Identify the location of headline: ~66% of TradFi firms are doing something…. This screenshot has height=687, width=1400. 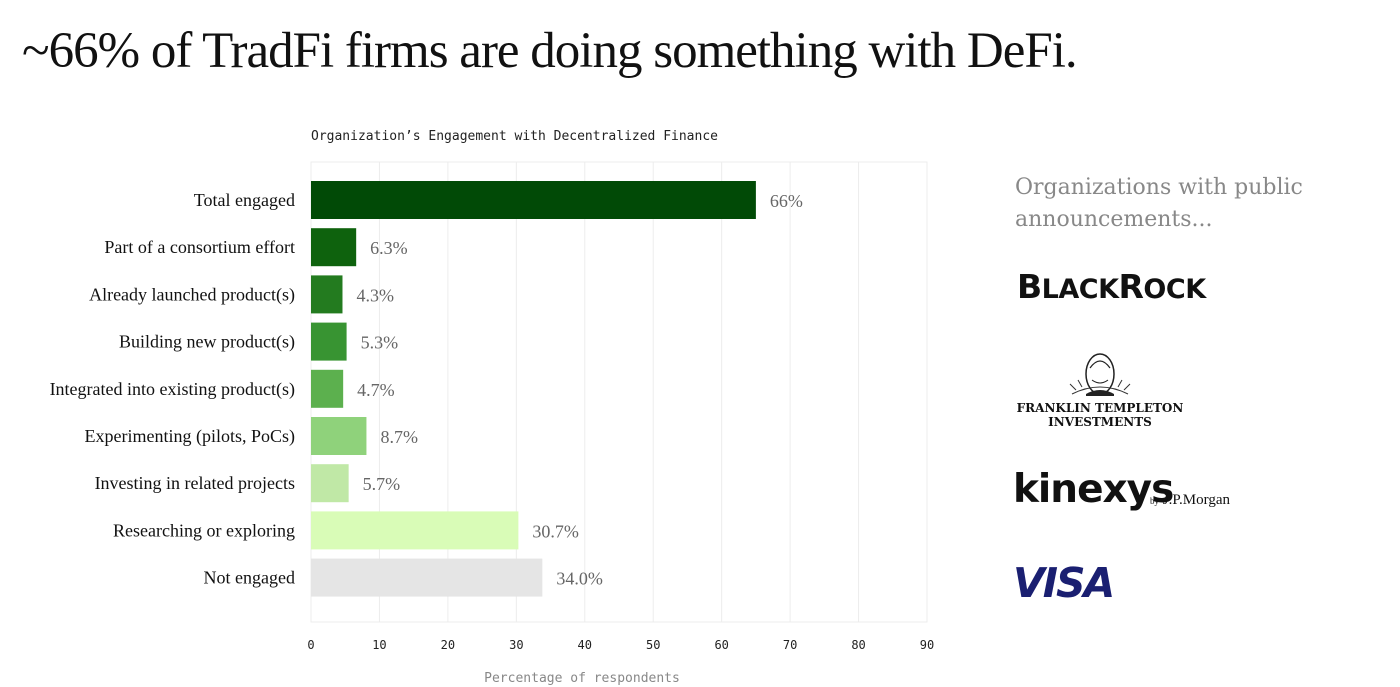
(550, 51).